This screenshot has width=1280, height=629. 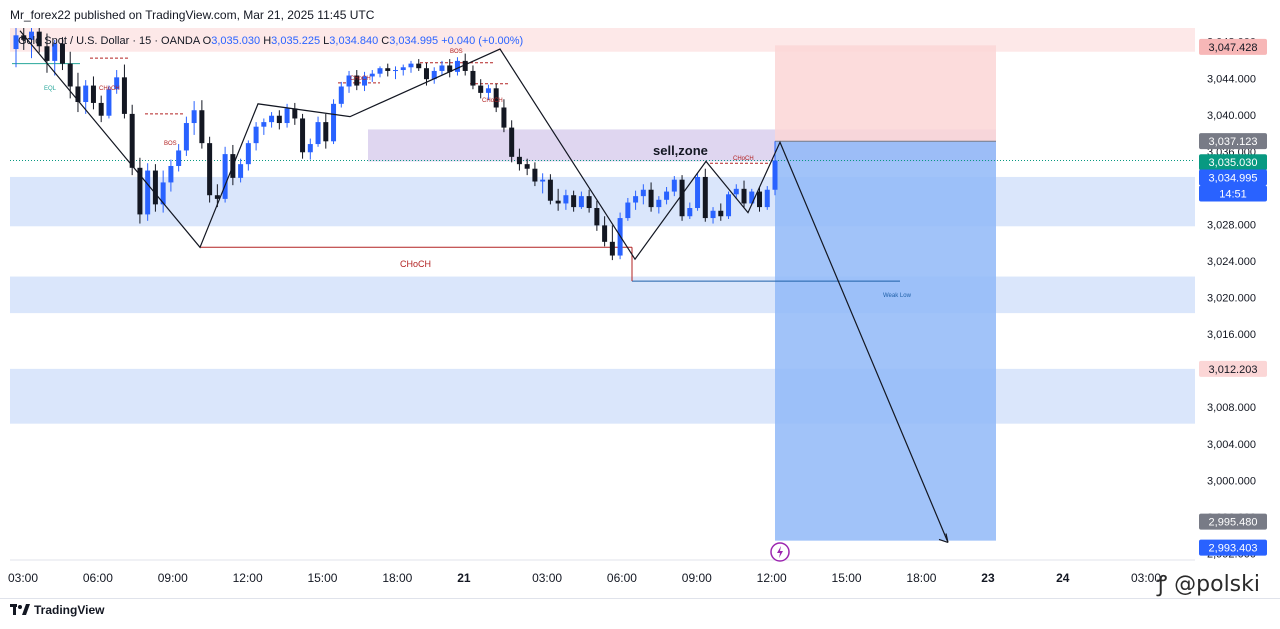 What do you see at coordinates (943, 538) in the screenshot?
I see `arrow-head` at bounding box center [943, 538].